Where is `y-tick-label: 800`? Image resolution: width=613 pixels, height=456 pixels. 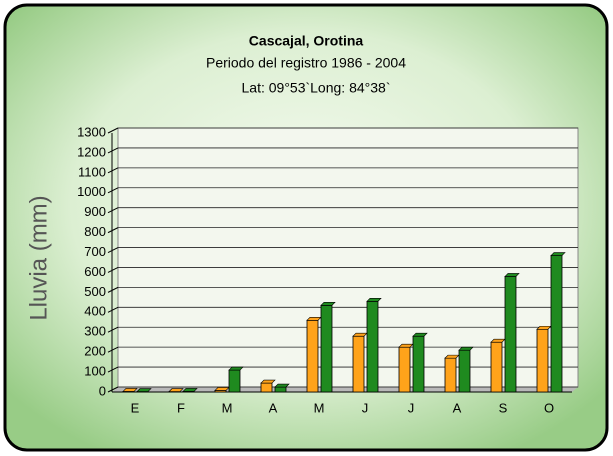 y-tick-label: 800 is located at coordinates (95, 231).